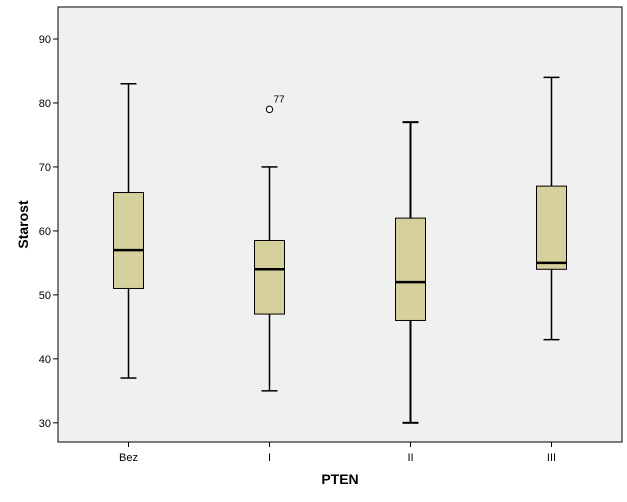 This screenshot has width=627, height=502. I want to click on box-bez, so click(128, 231).